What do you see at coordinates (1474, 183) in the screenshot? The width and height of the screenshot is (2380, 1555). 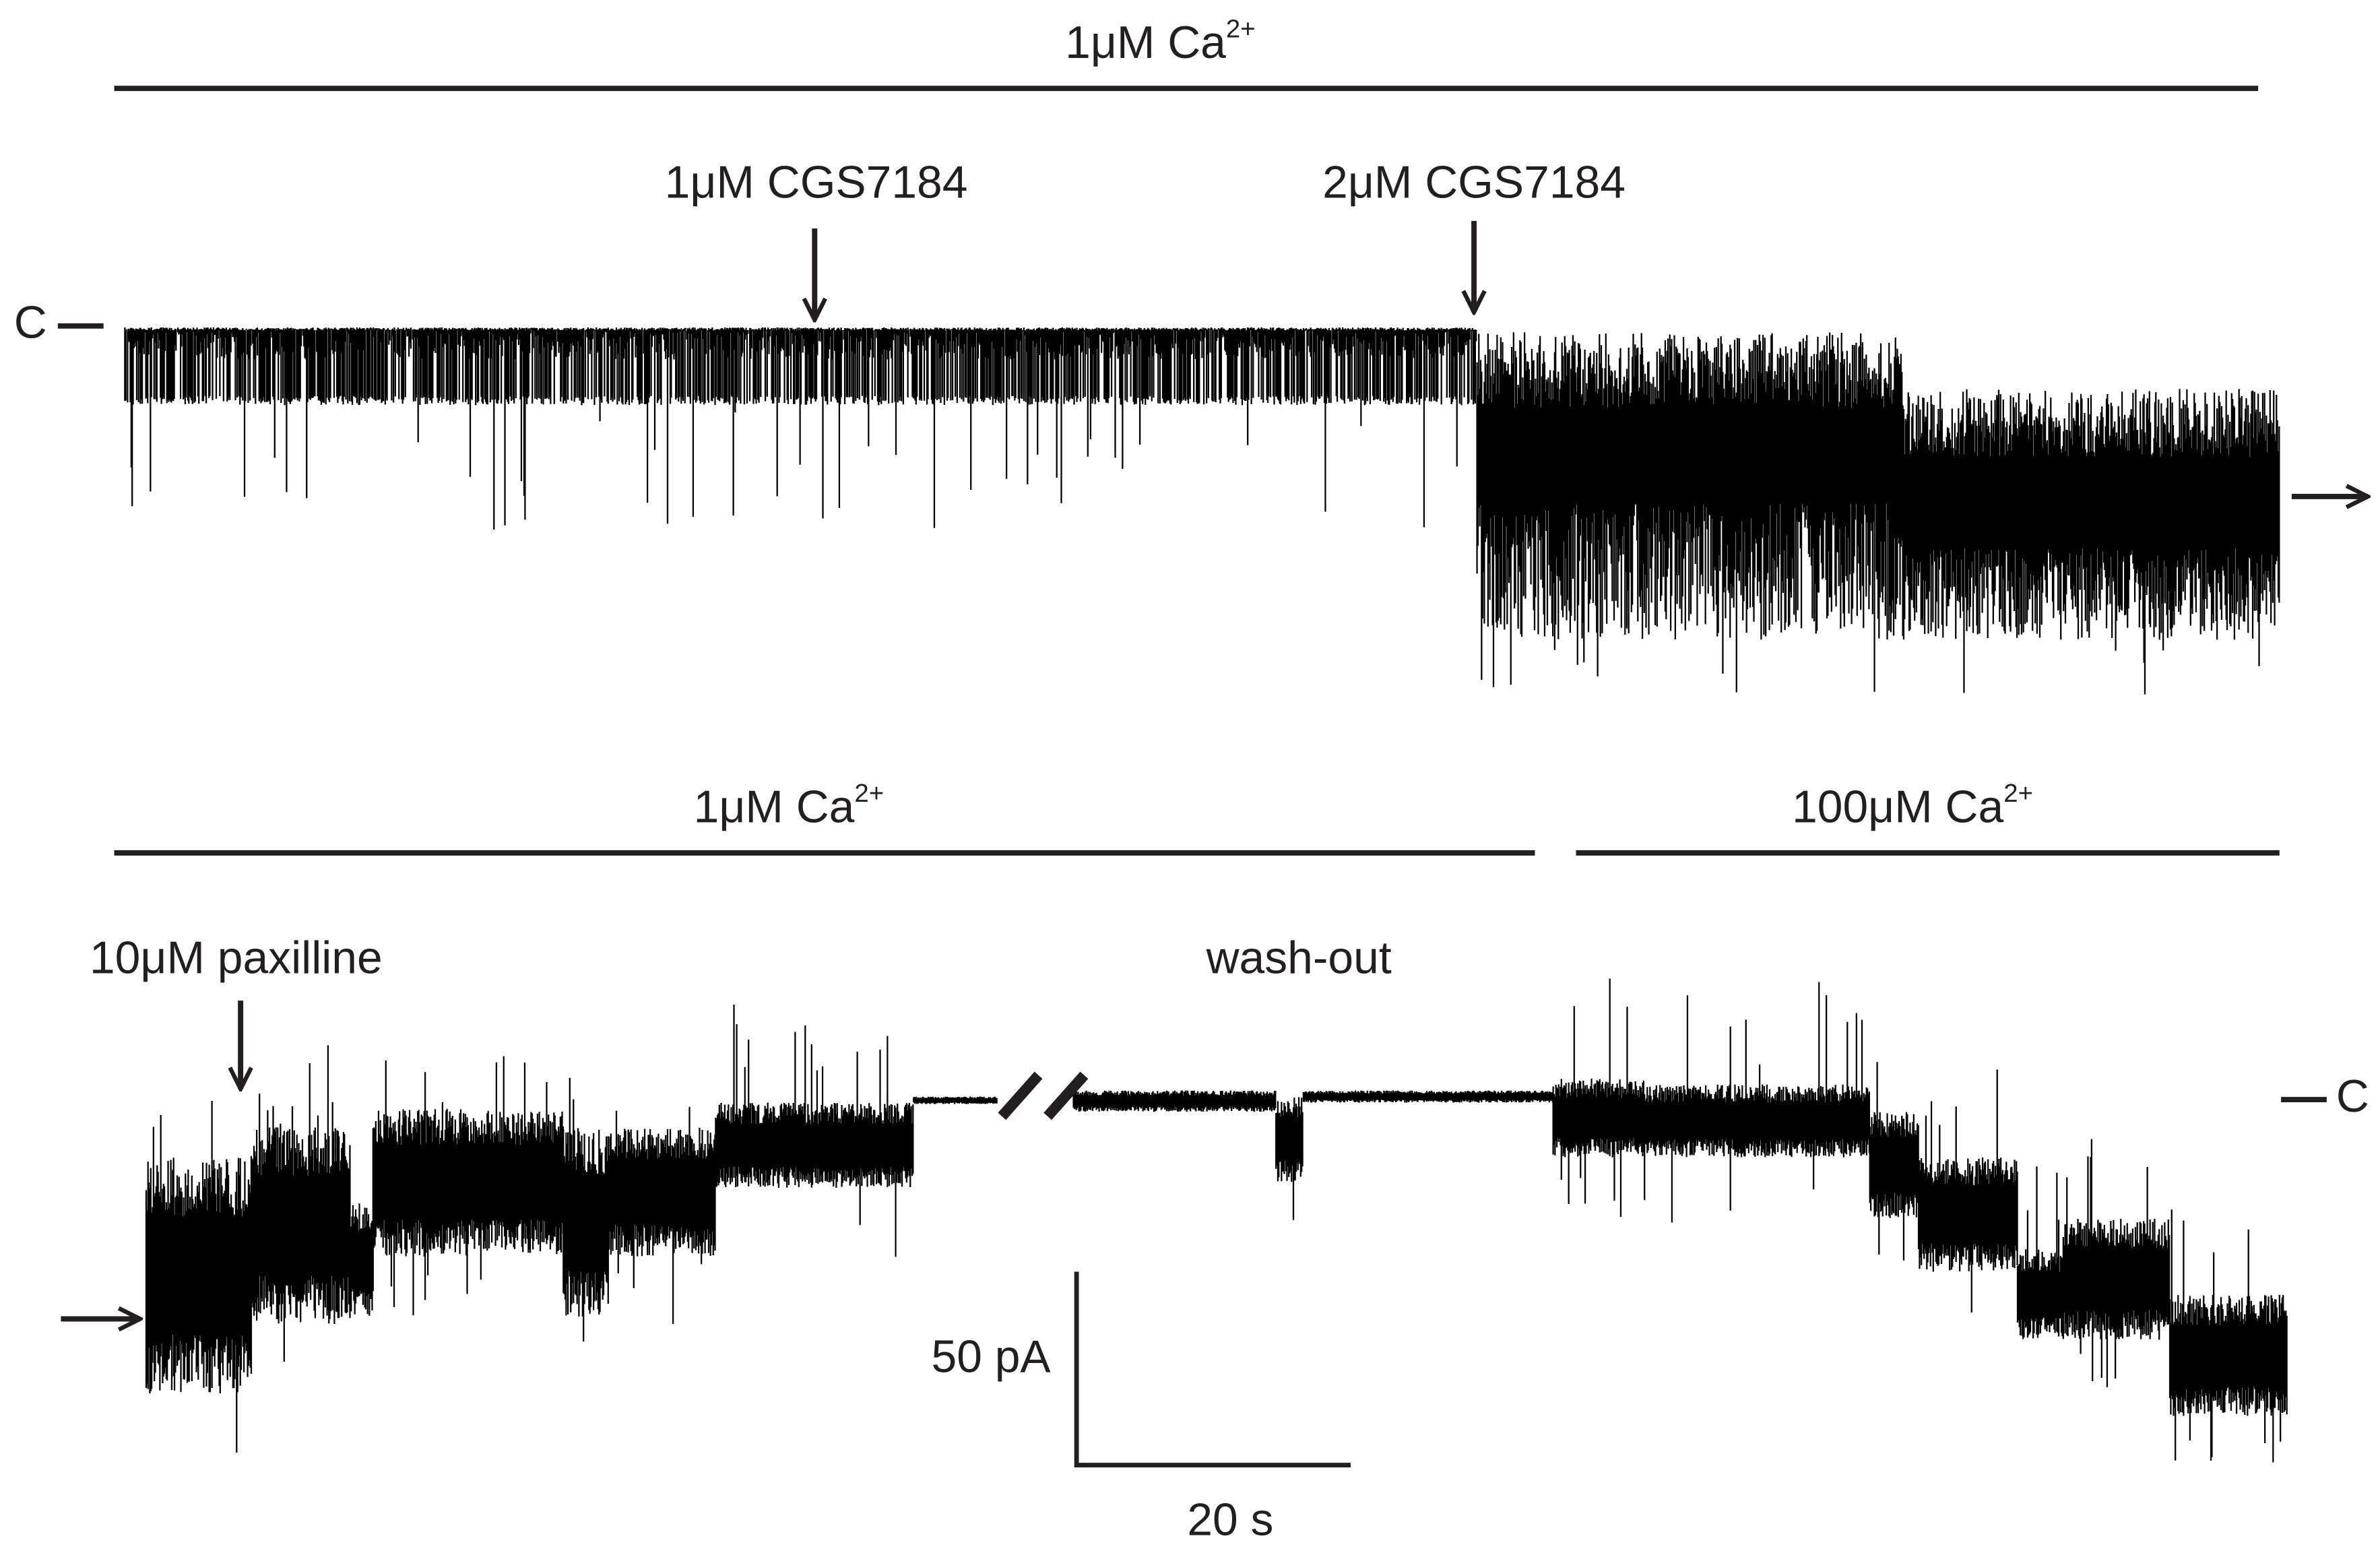 I see `annotation: 2μM CGS7184` at bounding box center [1474, 183].